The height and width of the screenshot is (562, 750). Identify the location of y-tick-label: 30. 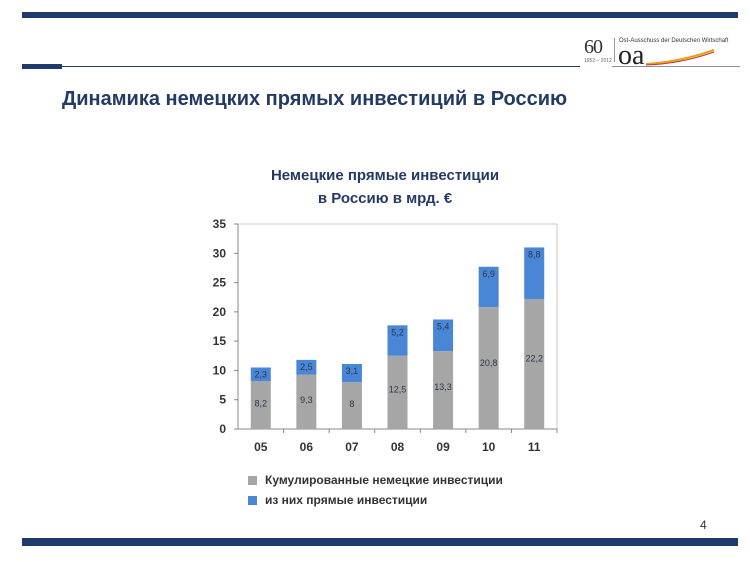
(220, 253).